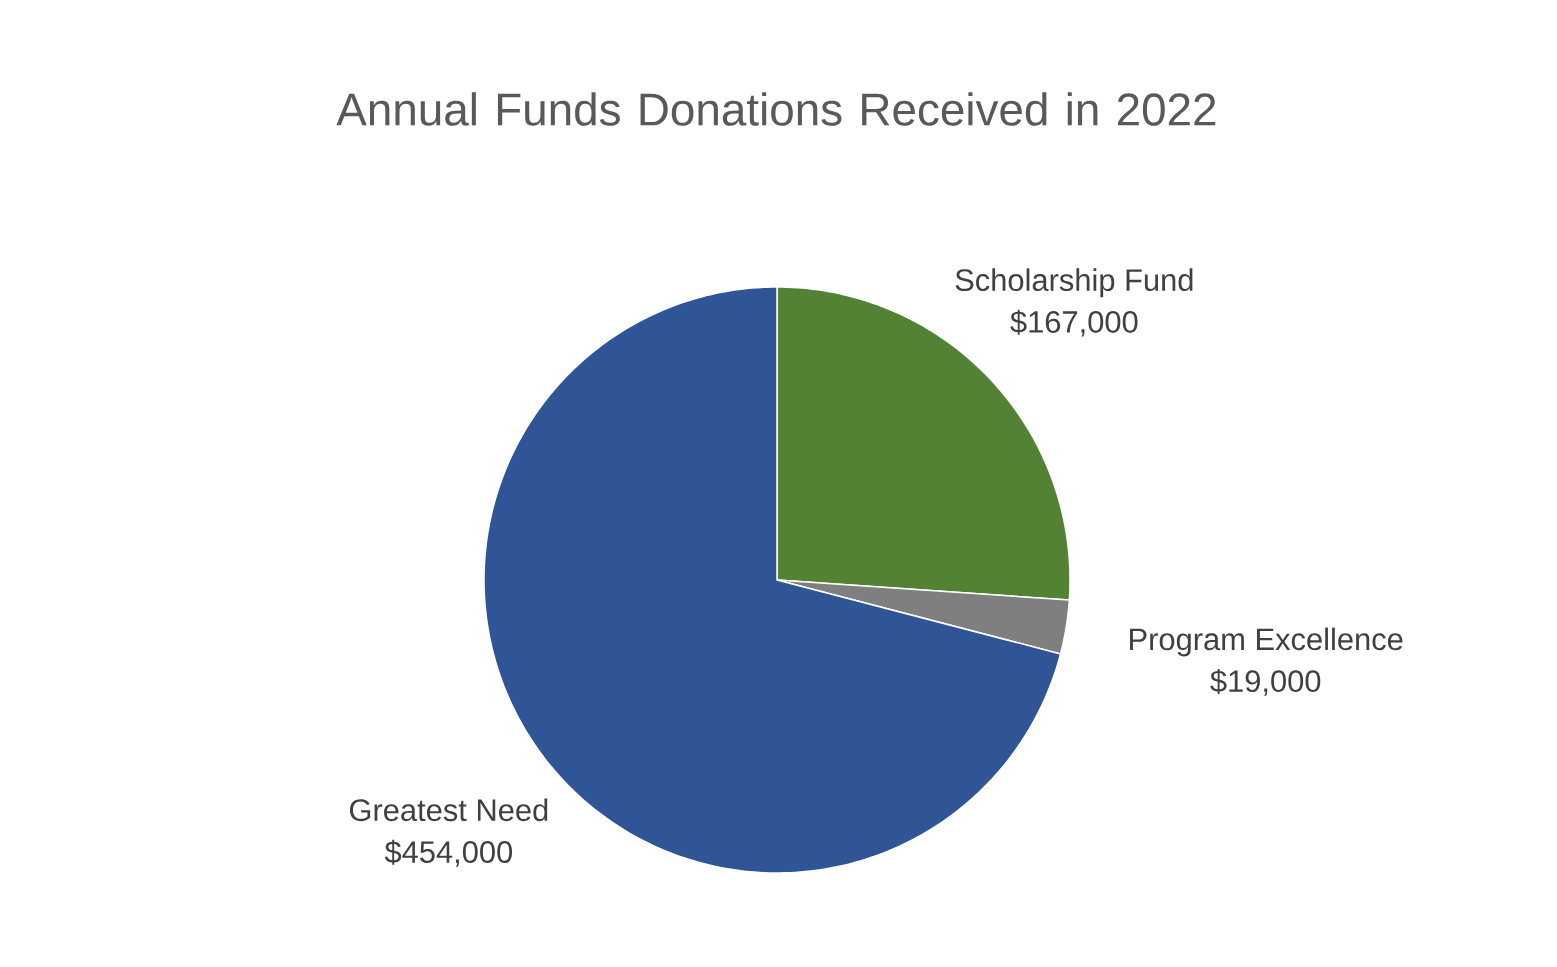  What do you see at coordinates (776, 109) in the screenshot?
I see `chart-title: Annual Funds Donations Received in 2022` at bounding box center [776, 109].